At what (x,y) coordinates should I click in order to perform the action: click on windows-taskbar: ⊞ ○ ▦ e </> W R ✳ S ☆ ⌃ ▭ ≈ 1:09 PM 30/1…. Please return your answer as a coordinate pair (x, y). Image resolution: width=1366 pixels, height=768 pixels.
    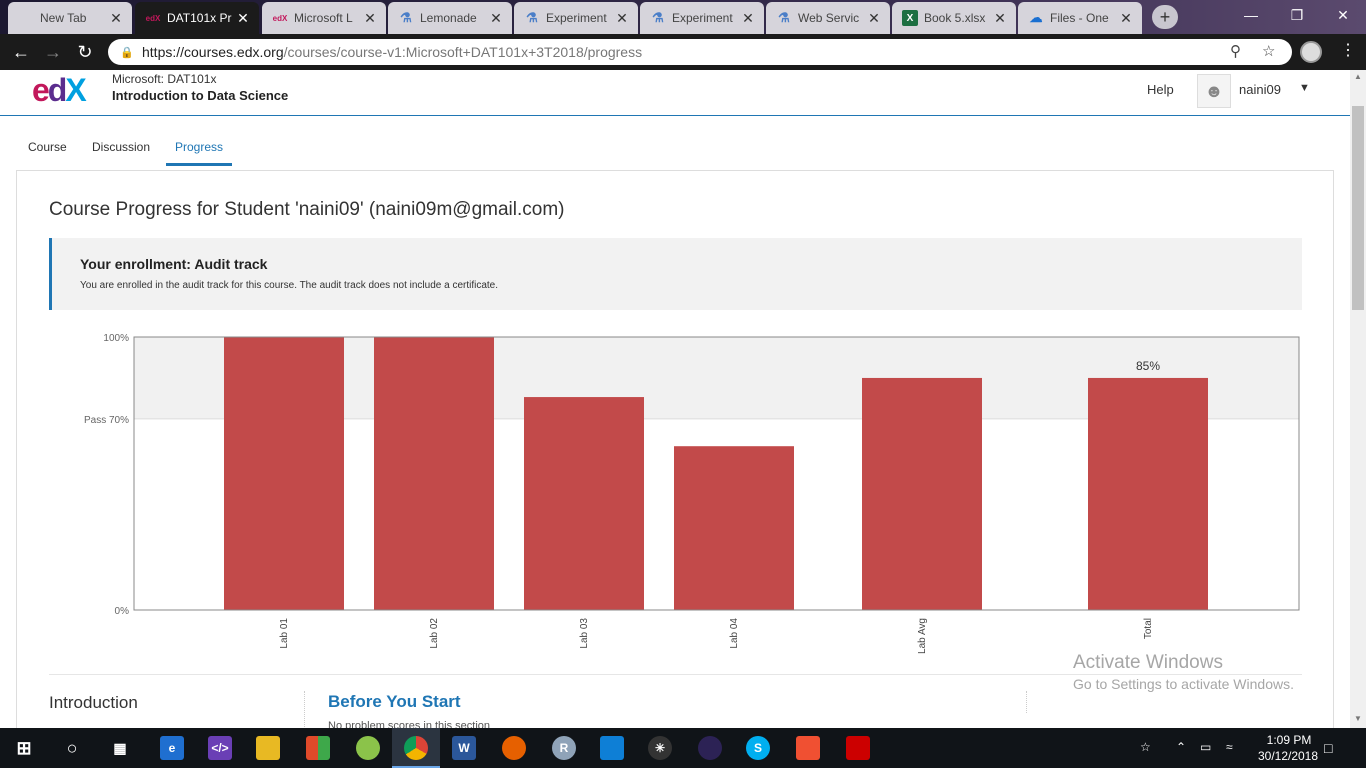
    Looking at the image, I should click on (683, 748).